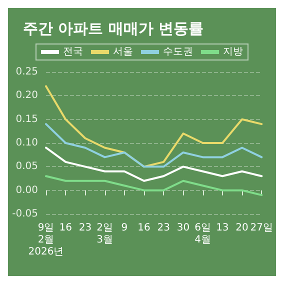 The height and width of the screenshot is (284, 284). I want to click on x-tick-label: 13, so click(222, 228).